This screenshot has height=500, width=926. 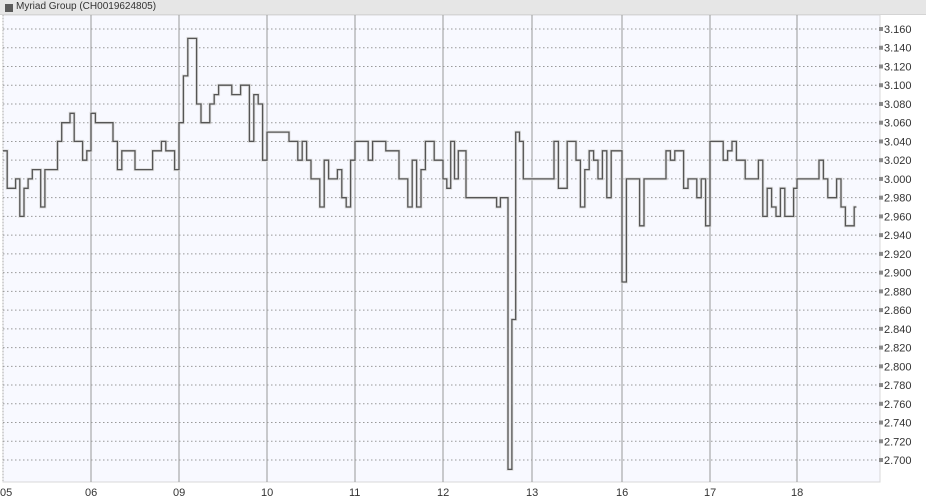 What do you see at coordinates (898, 274) in the screenshot?
I see `y-tick-label: 2.900` at bounding box center [898, 274].